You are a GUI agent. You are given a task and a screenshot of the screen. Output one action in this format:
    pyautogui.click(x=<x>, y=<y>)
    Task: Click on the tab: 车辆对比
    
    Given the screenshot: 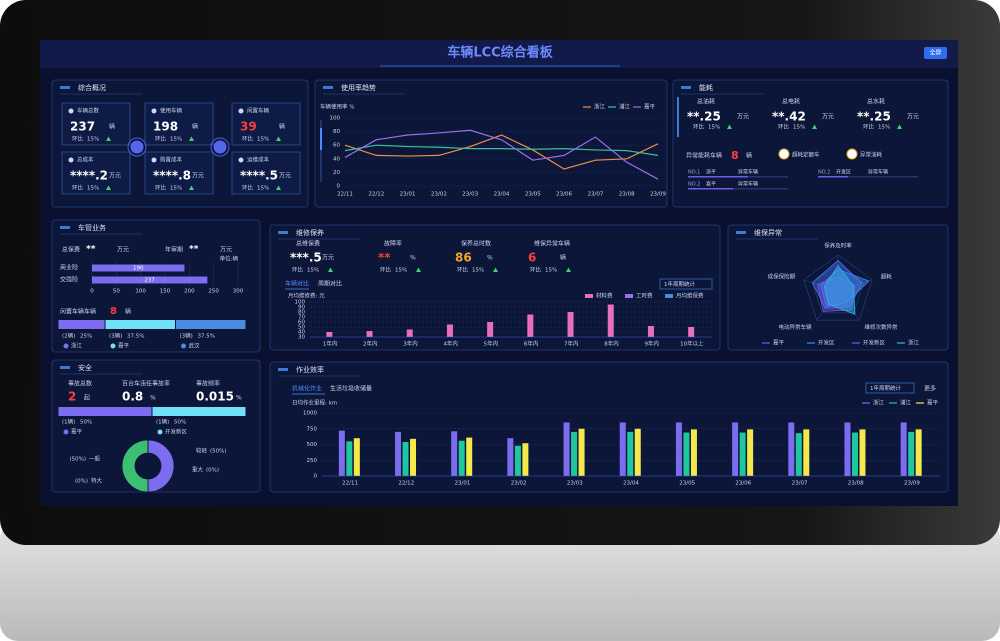 What is the action you would take?
    pyautogui.click(x=297, y=284)
    